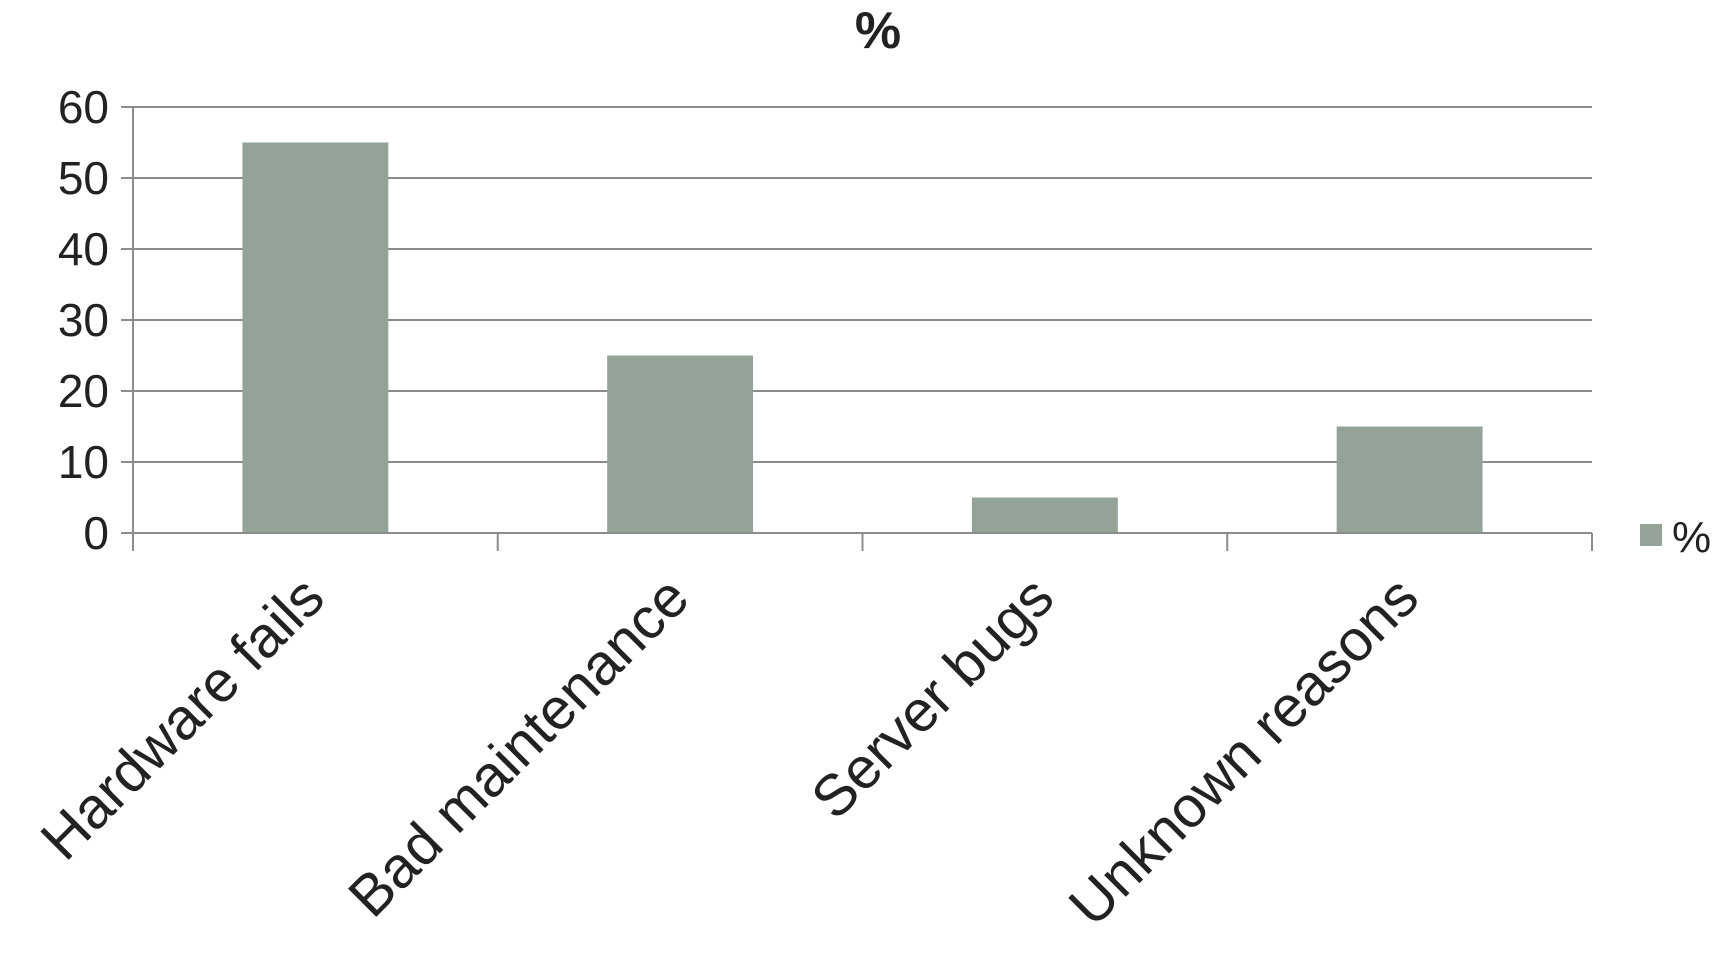 This screenshot has height=965, width=1726. I want to click on x-tick-label: Hardware fails, so click(182, 718).